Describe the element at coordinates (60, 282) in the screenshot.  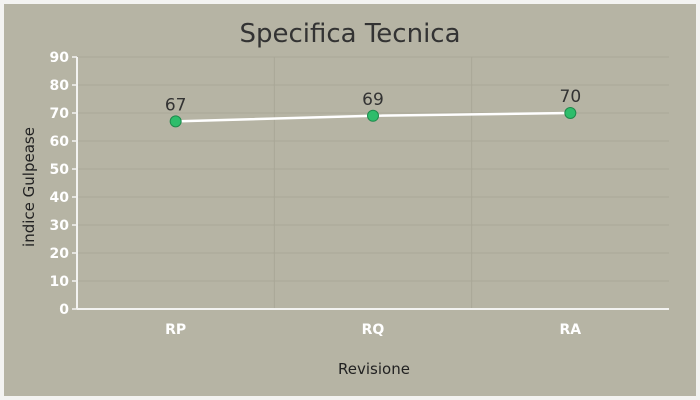
I see `y-tick-label: 10` at that location.